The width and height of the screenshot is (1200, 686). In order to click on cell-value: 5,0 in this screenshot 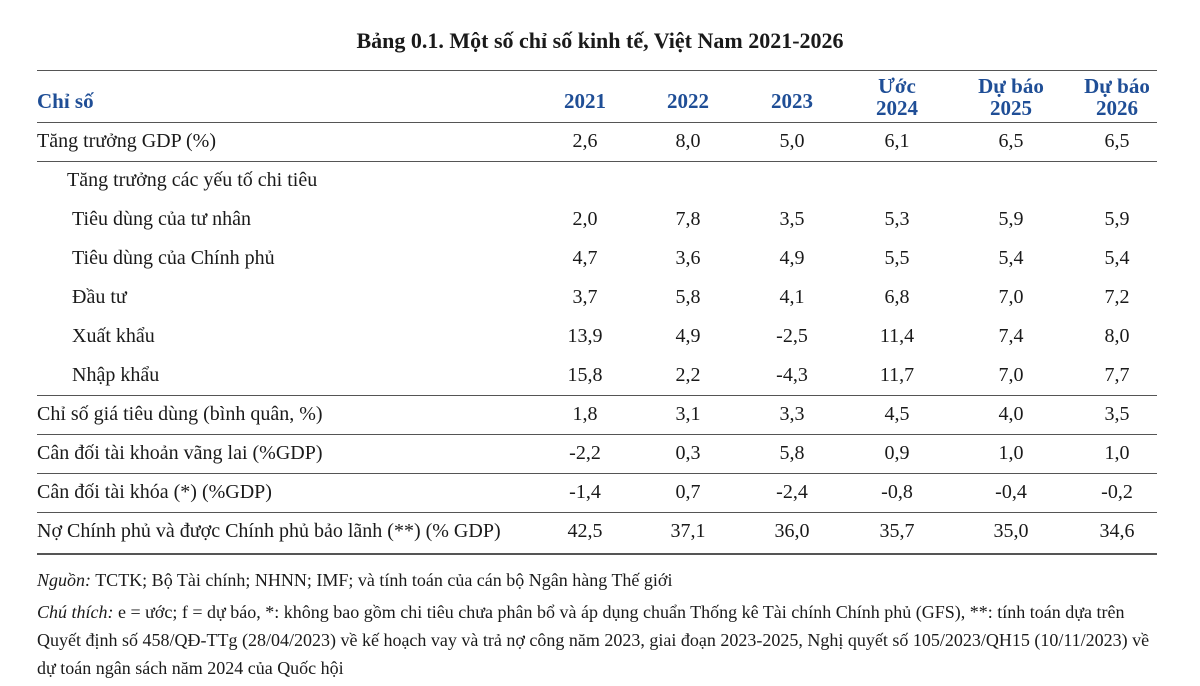, I will do `click(792, 141)`.